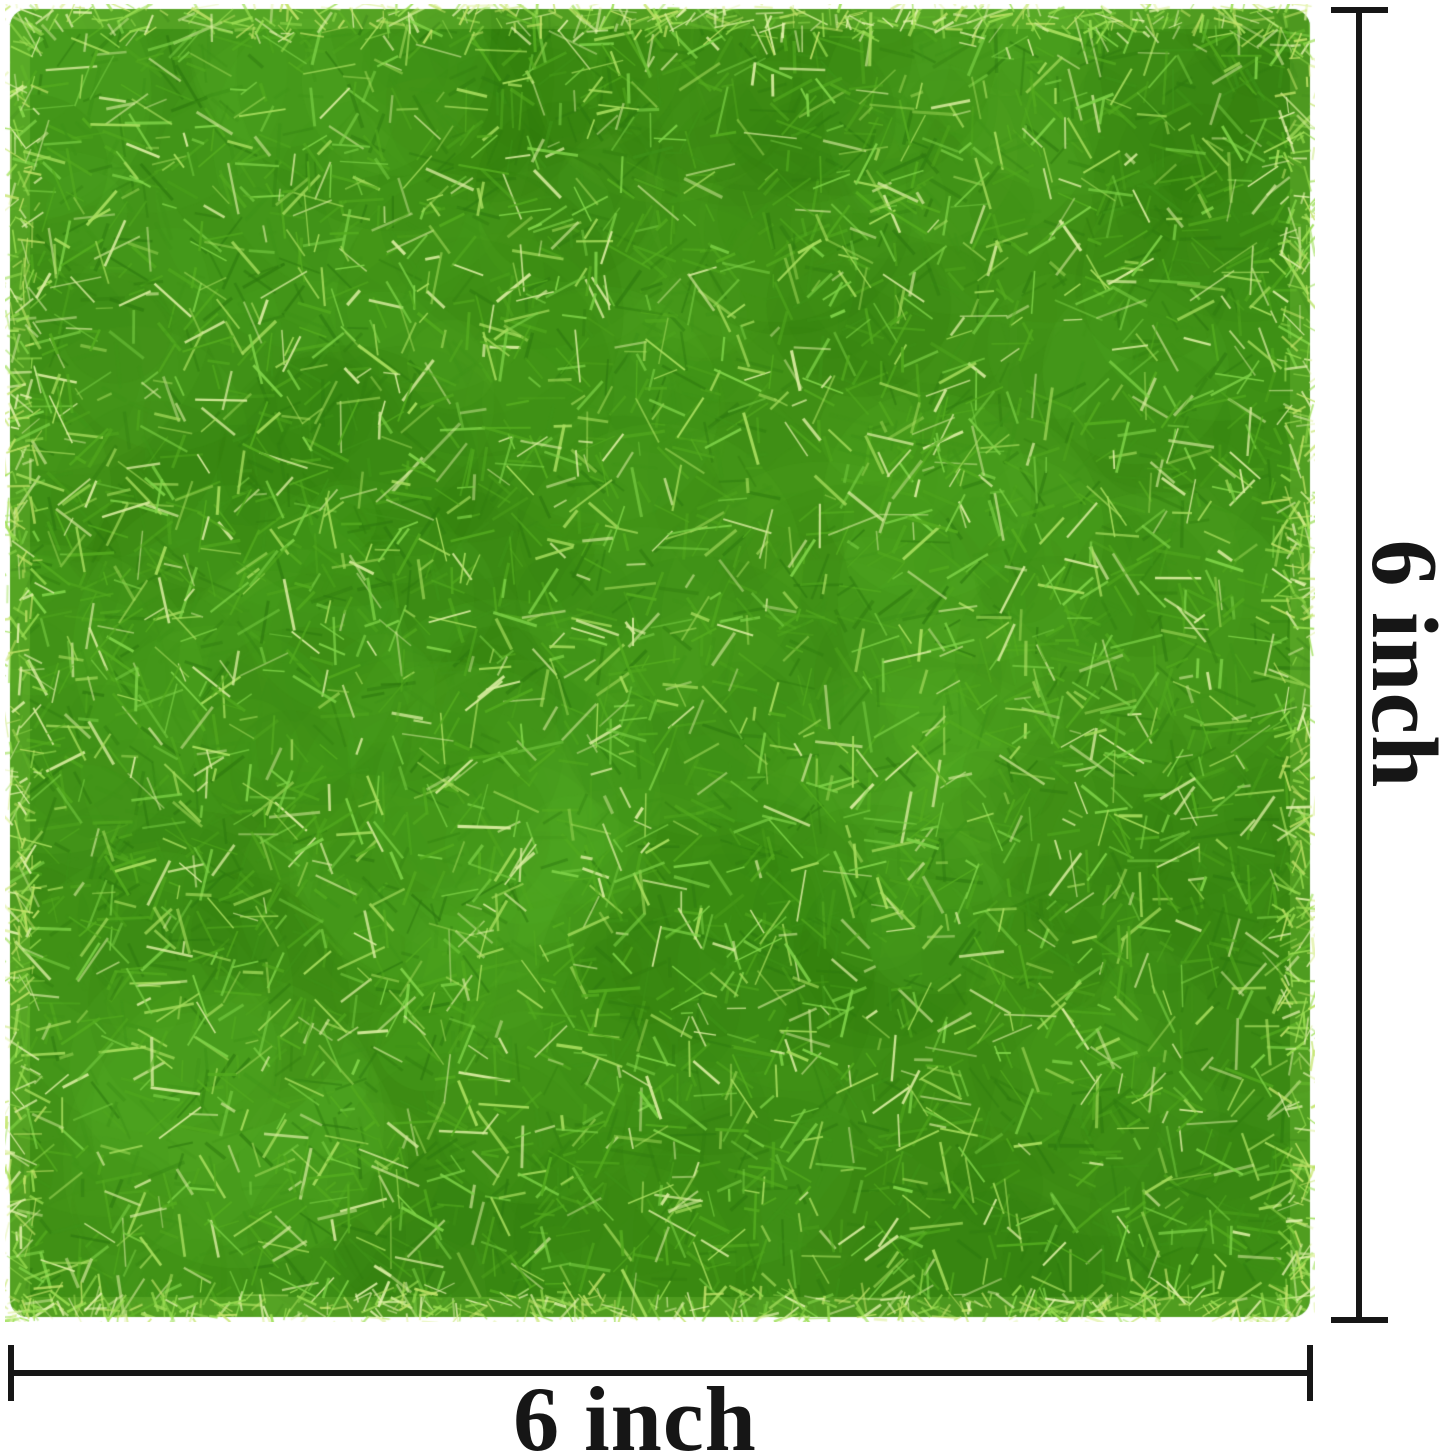  What do you see at coordinates (1359, 1320) in the screenshot?
I see `height-dimension-bottom-cap` at bounding box center [1359, 1320].